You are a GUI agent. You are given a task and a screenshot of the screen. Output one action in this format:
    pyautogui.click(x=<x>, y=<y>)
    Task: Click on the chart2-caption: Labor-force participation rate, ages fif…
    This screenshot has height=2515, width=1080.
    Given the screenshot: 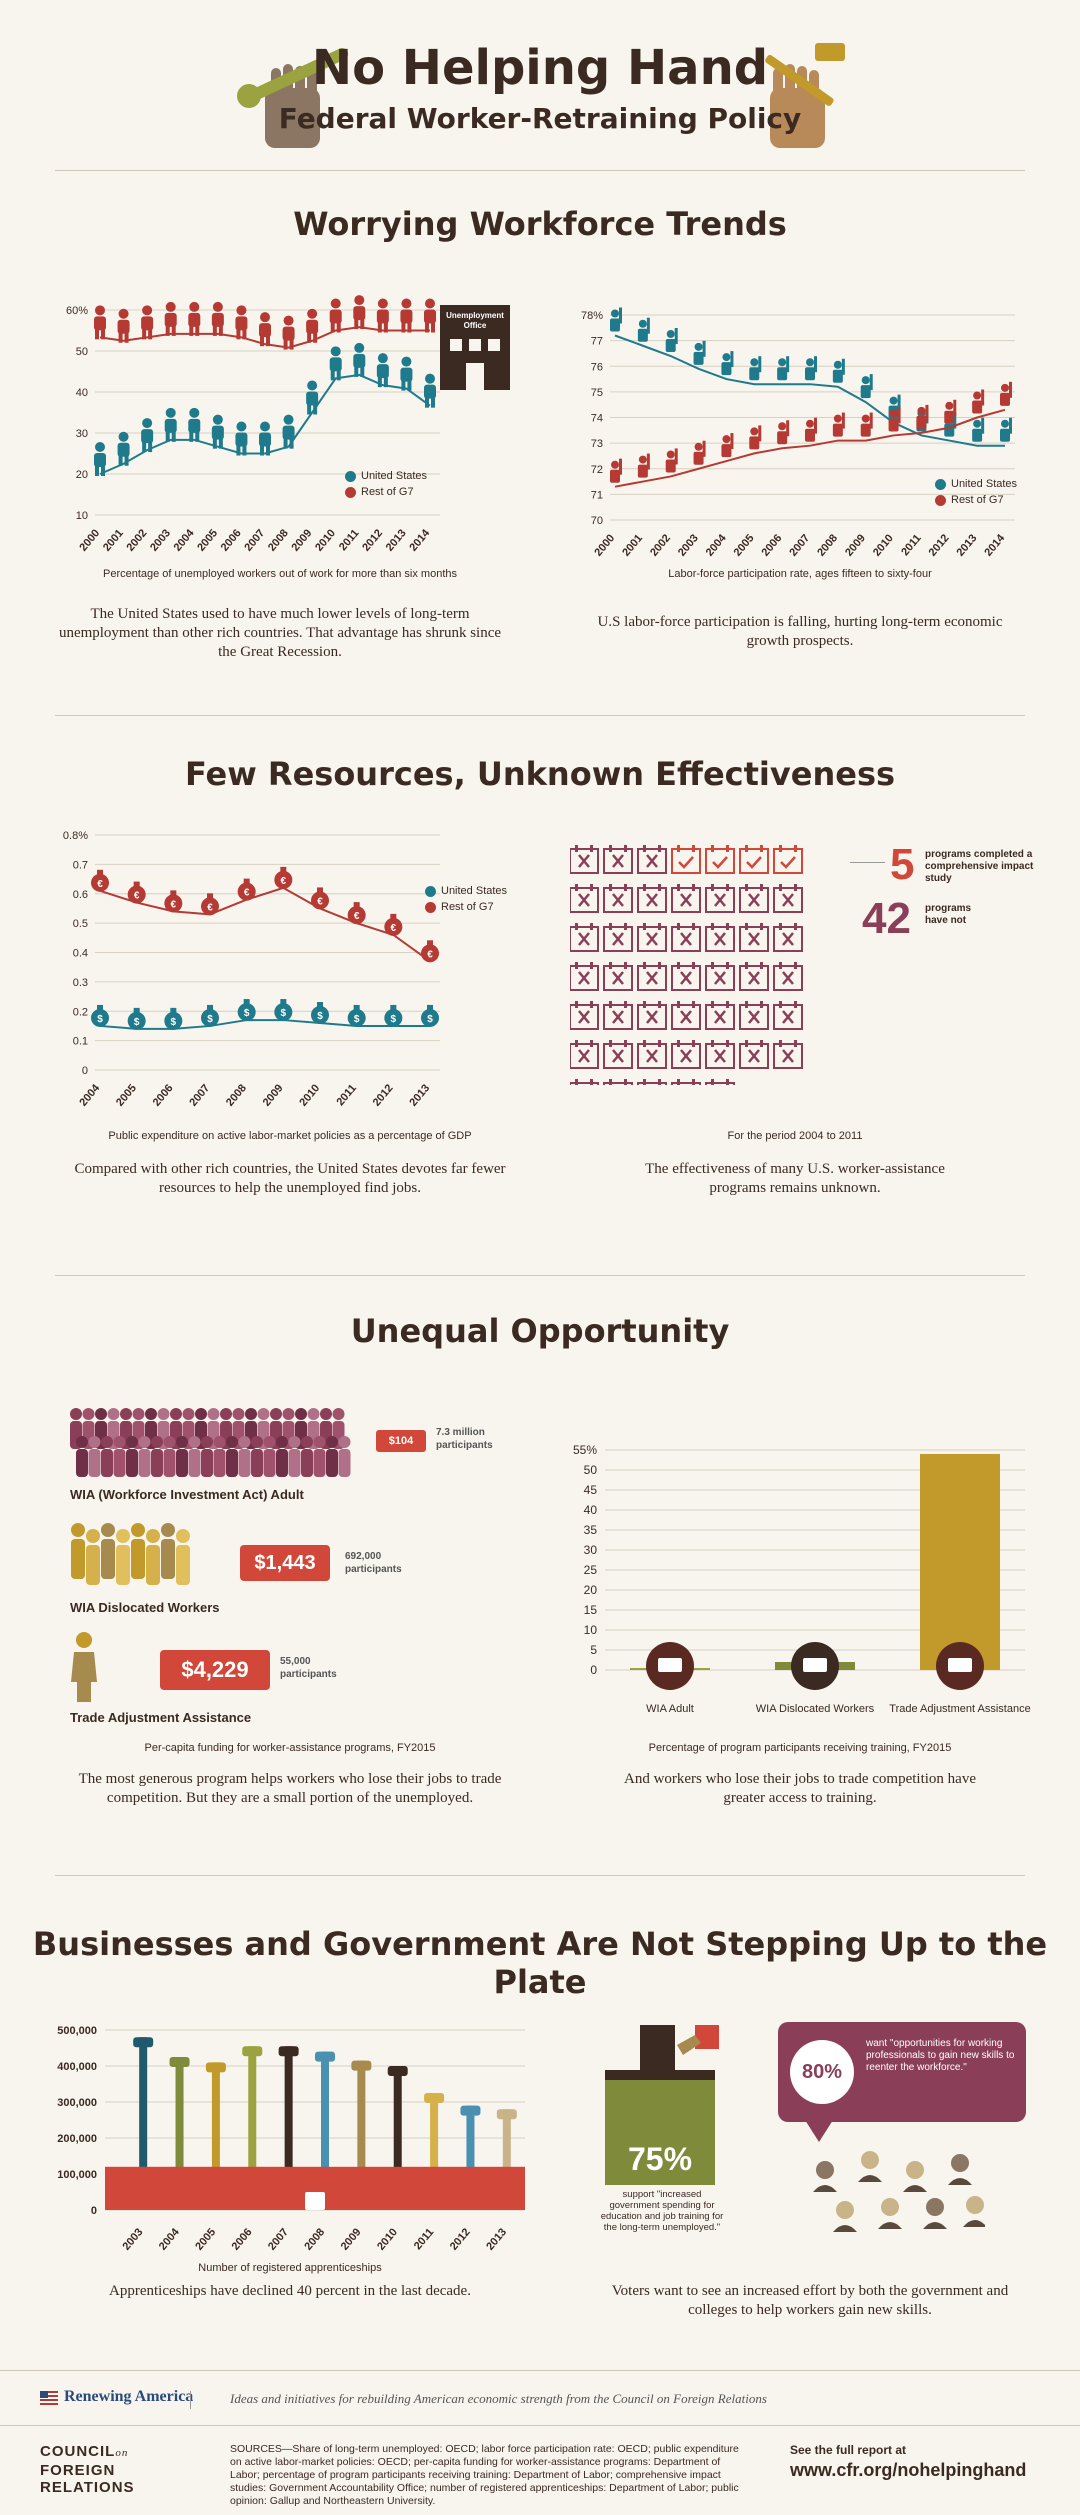 What is the action you would take?
    pyautogui.click(x=800, y=574)
    